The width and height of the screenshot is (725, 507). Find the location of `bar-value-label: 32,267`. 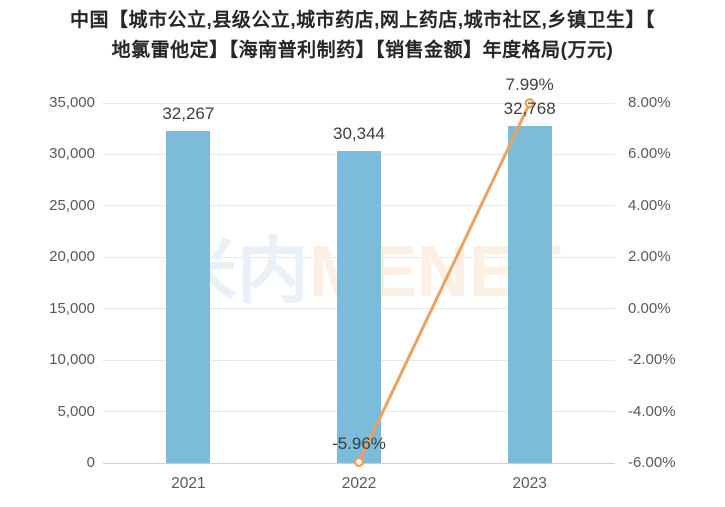

bar-value-label: 32,267 is located at coordinates (188, 114).